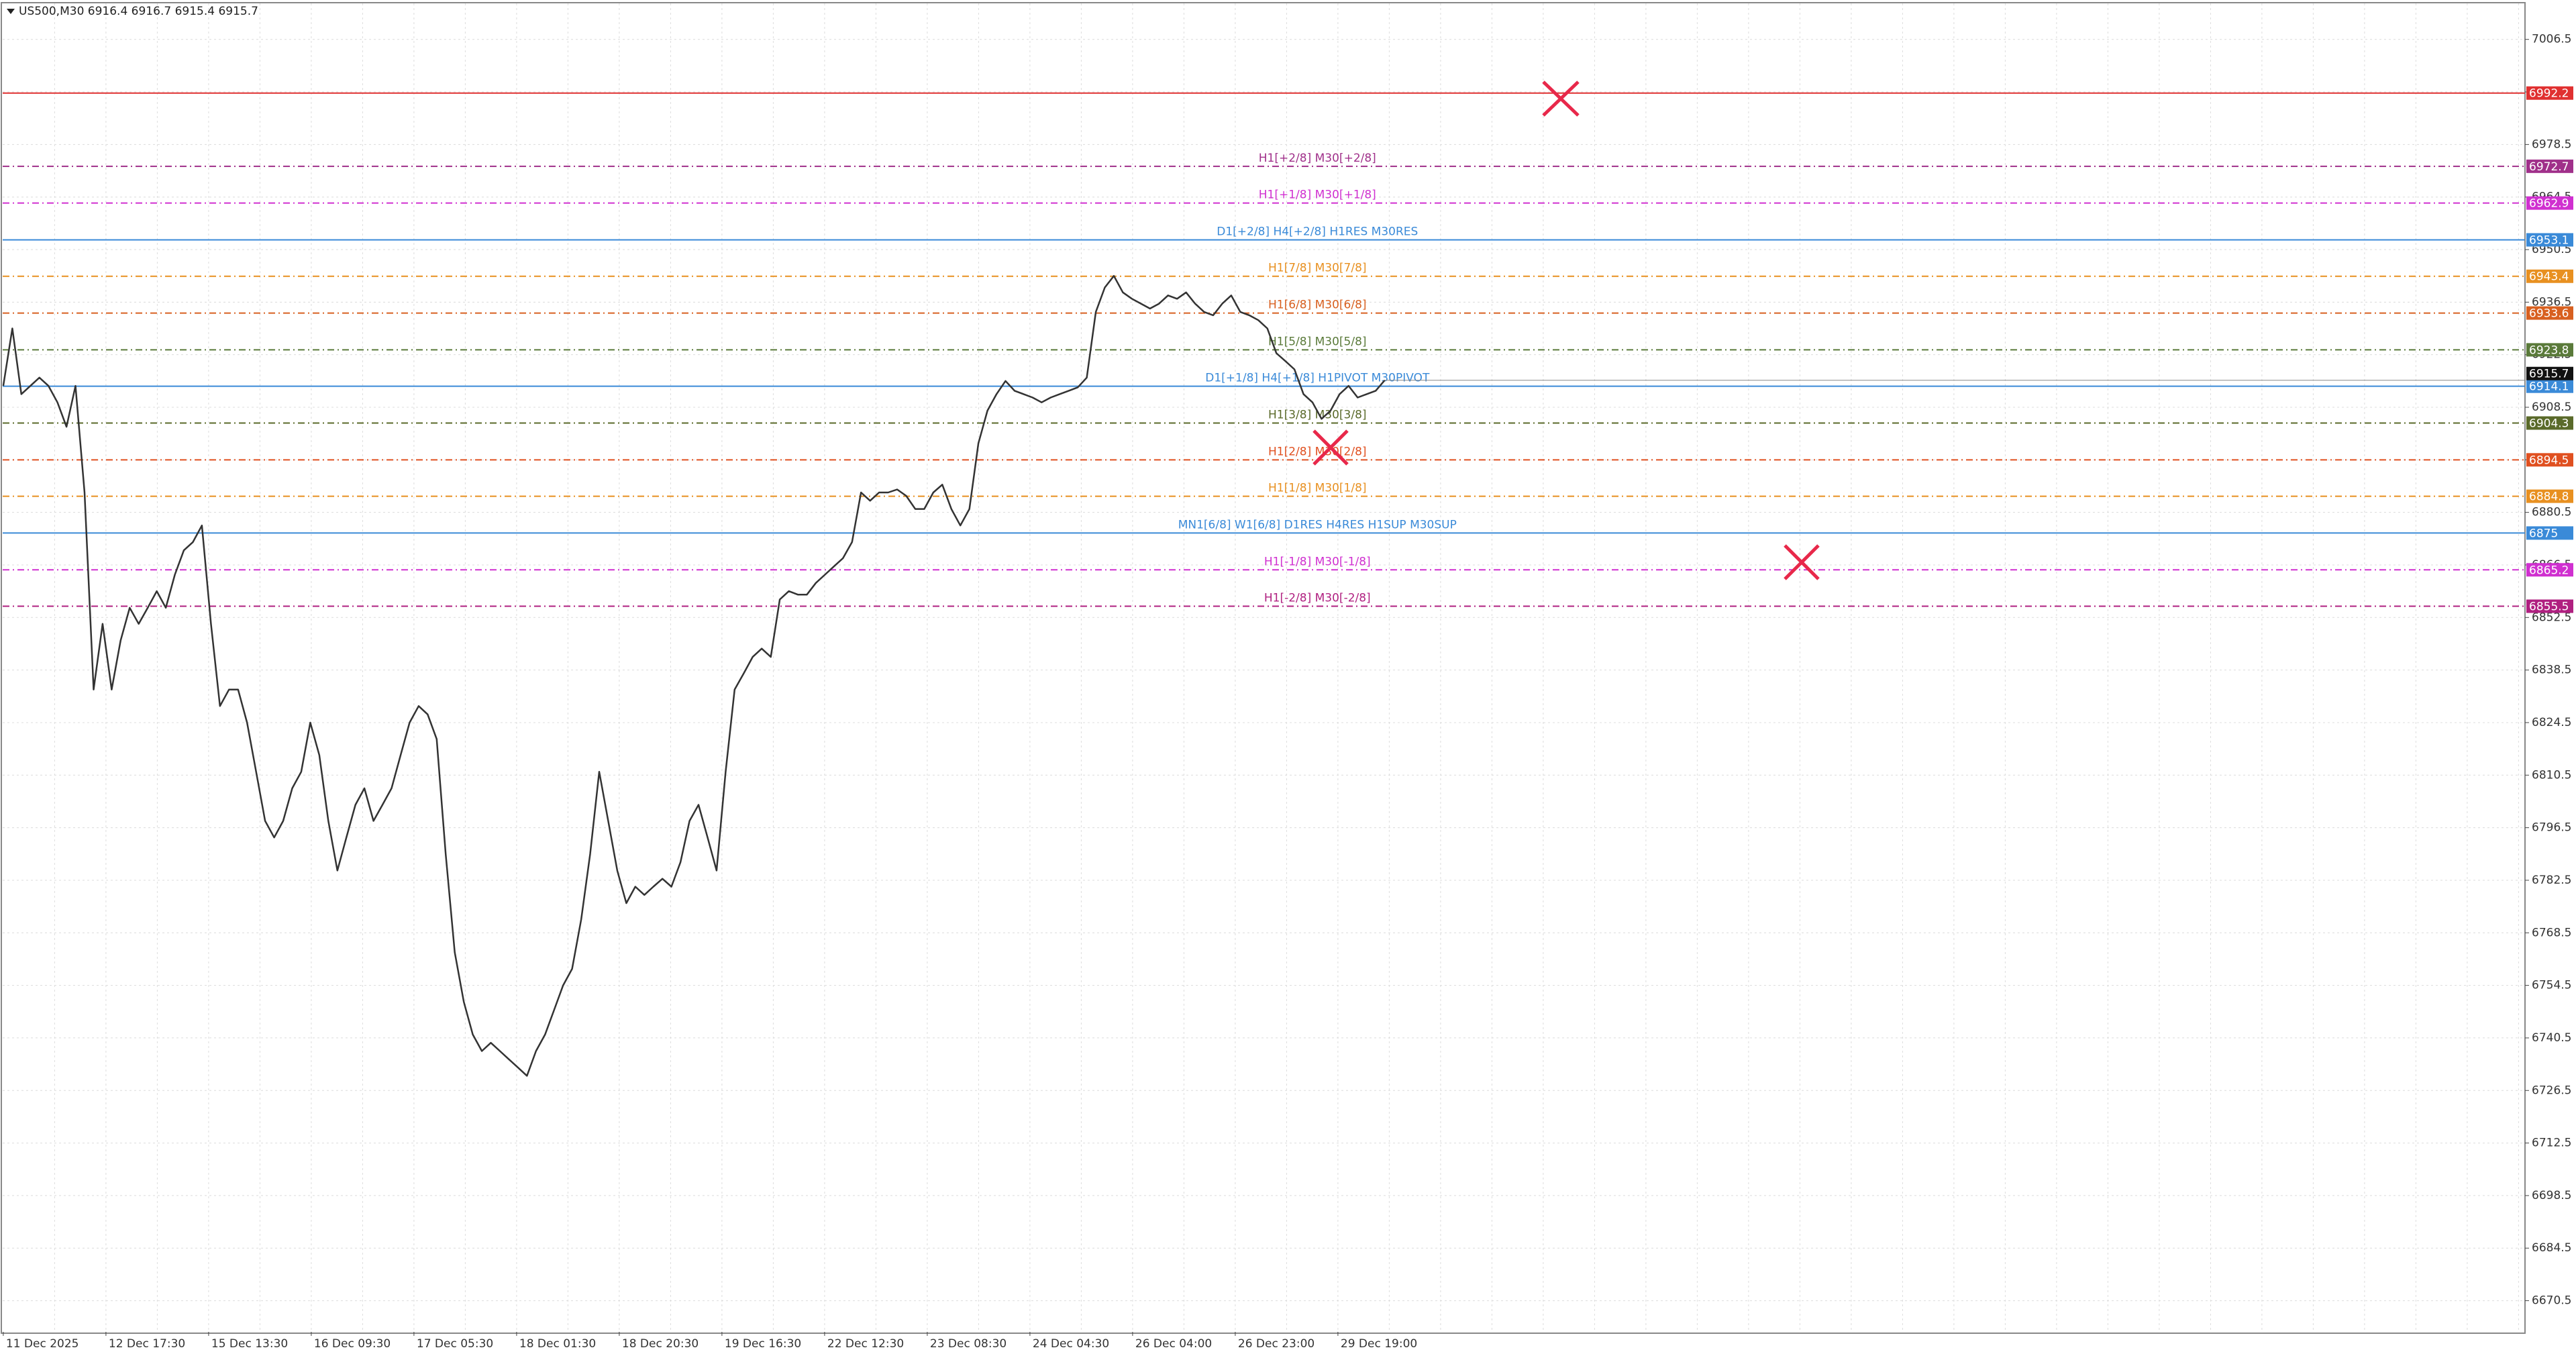  What do you see at coordinates (968, 1344) in the screenshot?
I see `x-tick-label: 23 Dec 08:30` at bounding box center [968, 1344].